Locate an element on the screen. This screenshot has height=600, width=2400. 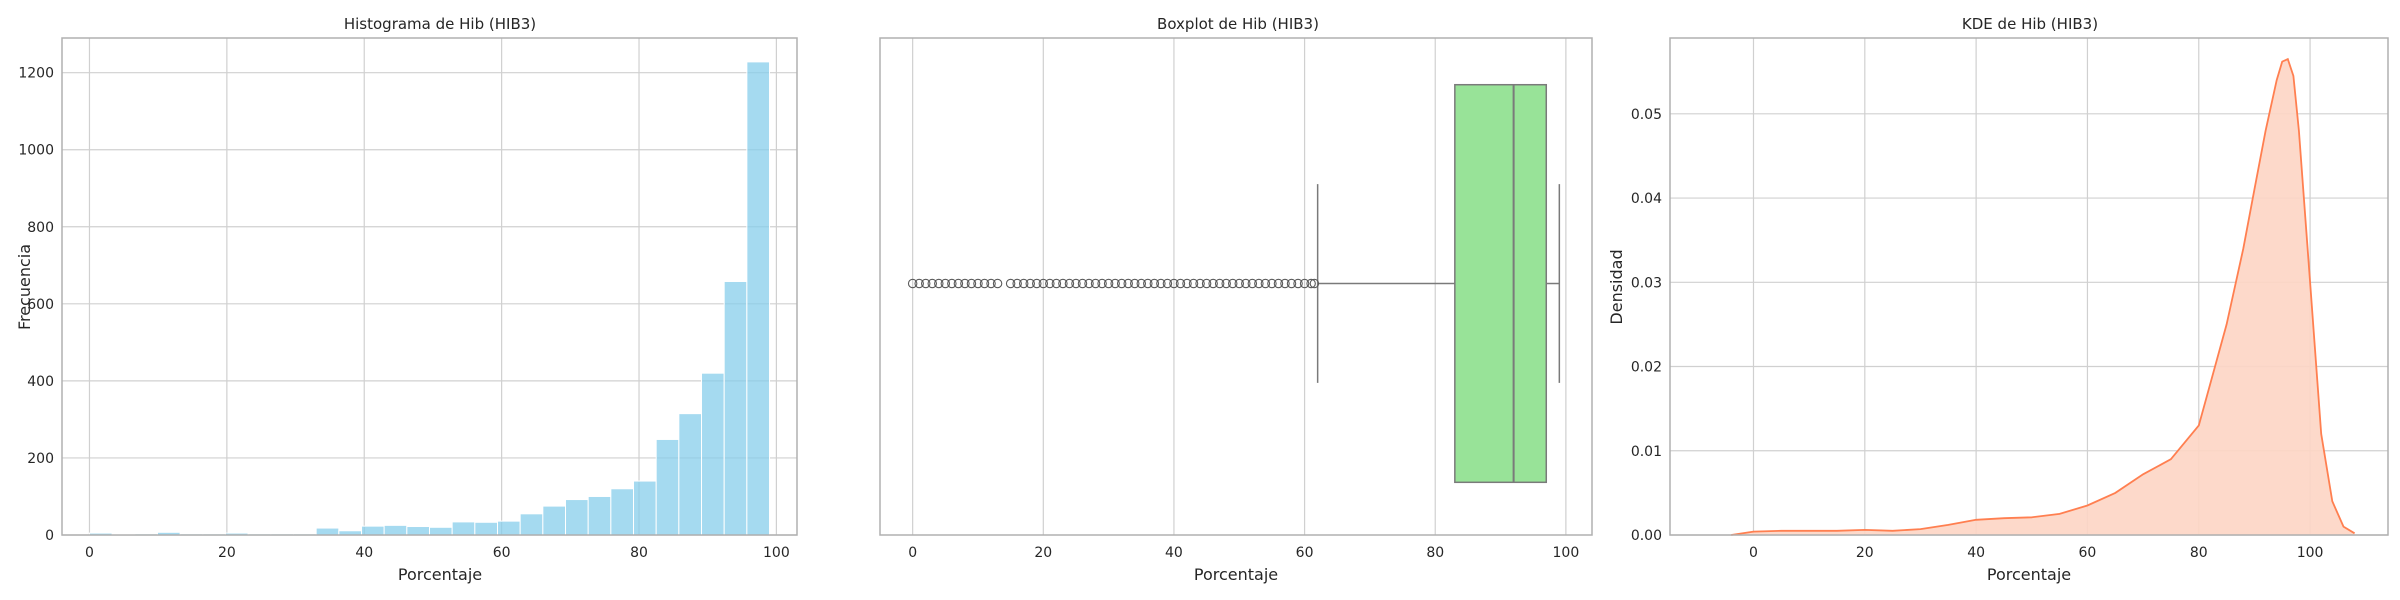
y-tick-label: 0.00 is located at coordinates (1646, 536).